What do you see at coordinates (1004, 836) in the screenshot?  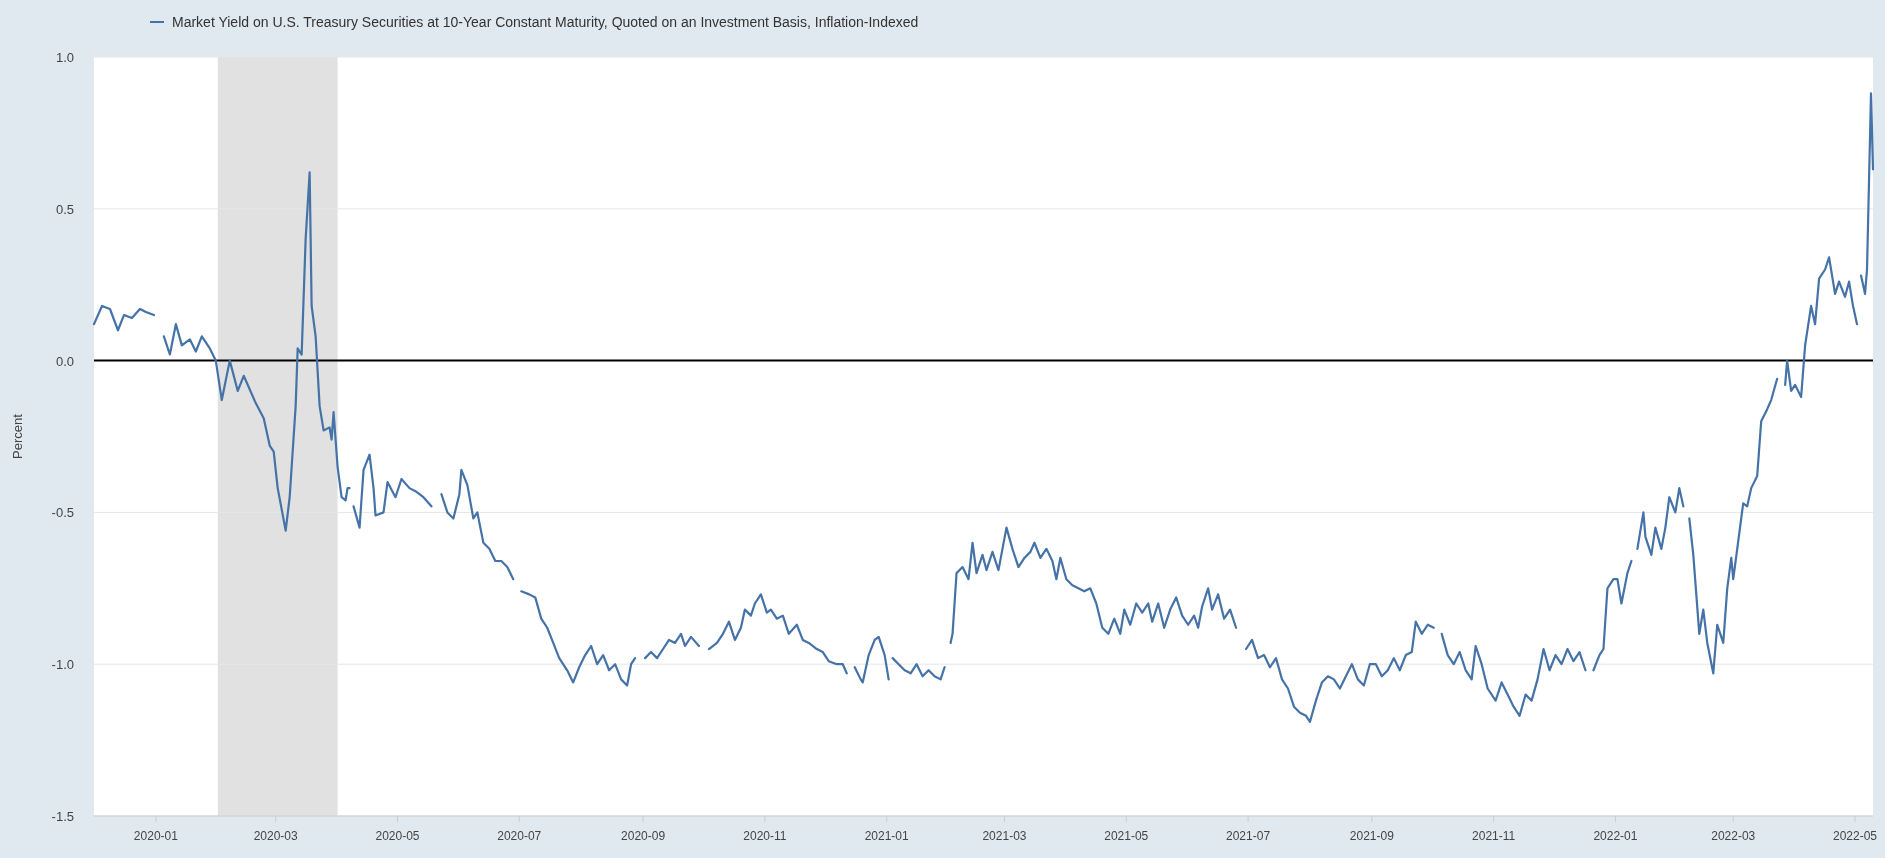 I see `x-tick-label: 2021-03` at bounding box center [1004, 836].